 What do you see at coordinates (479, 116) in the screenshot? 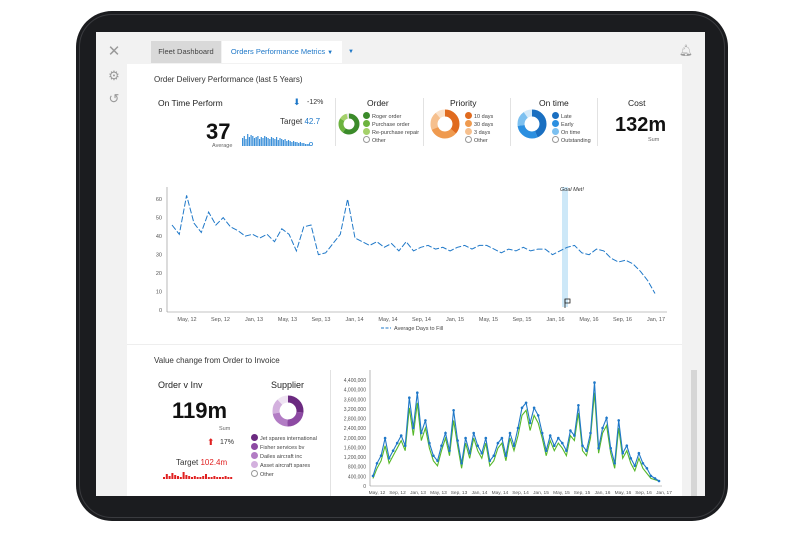
I see `legend-item: 10 days` at bounding box center [479, 116].